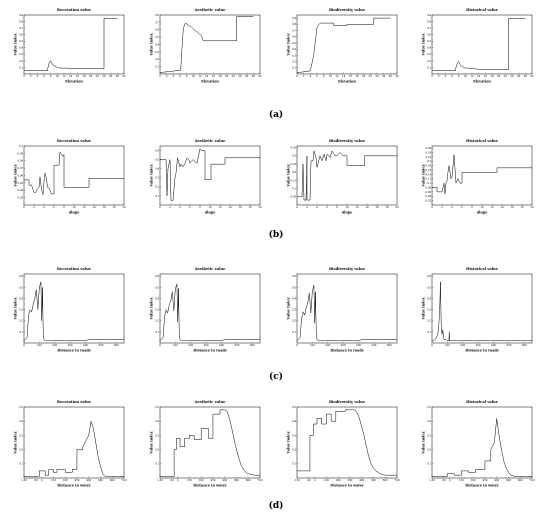  What do you see at coordinates (429, 15) in the screenshot?
I see `y-tick-label: 0.9` at bounding box center [429, 15].